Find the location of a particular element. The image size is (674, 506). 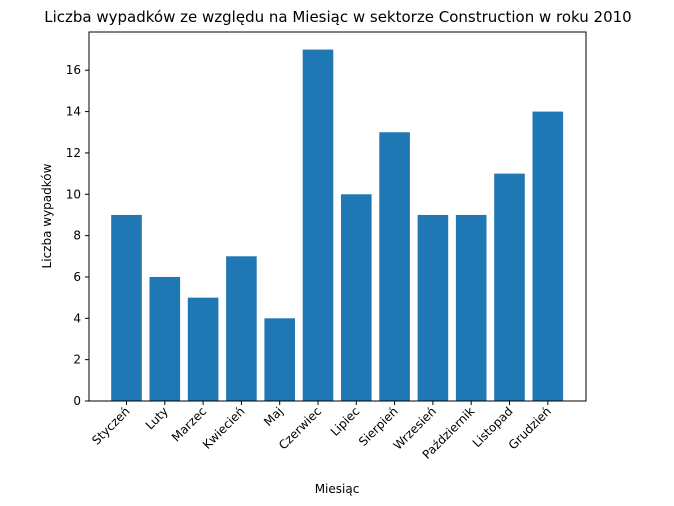

y-tick-label-12: 12 is located at coordinates (73, 153).